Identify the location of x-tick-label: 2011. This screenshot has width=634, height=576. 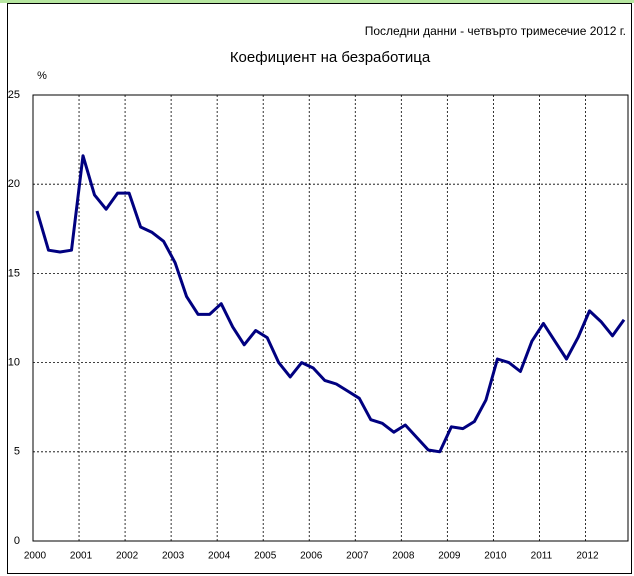
(542, 556).